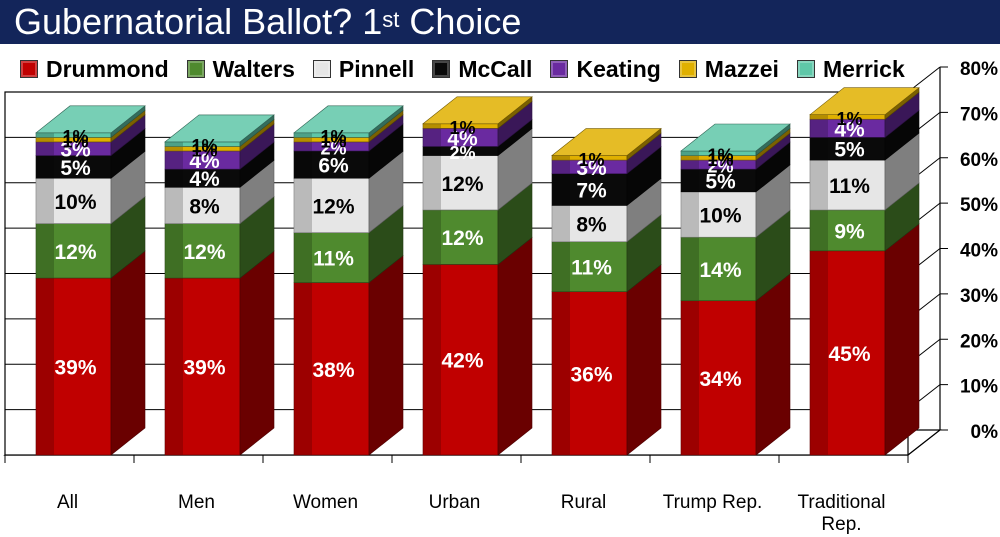 This screenshot has height=537, width=1000. What do you see at coordinates (863, 68) in the screenshot?
I see `legend-label: Merrick` at bounding box center [863, 68].